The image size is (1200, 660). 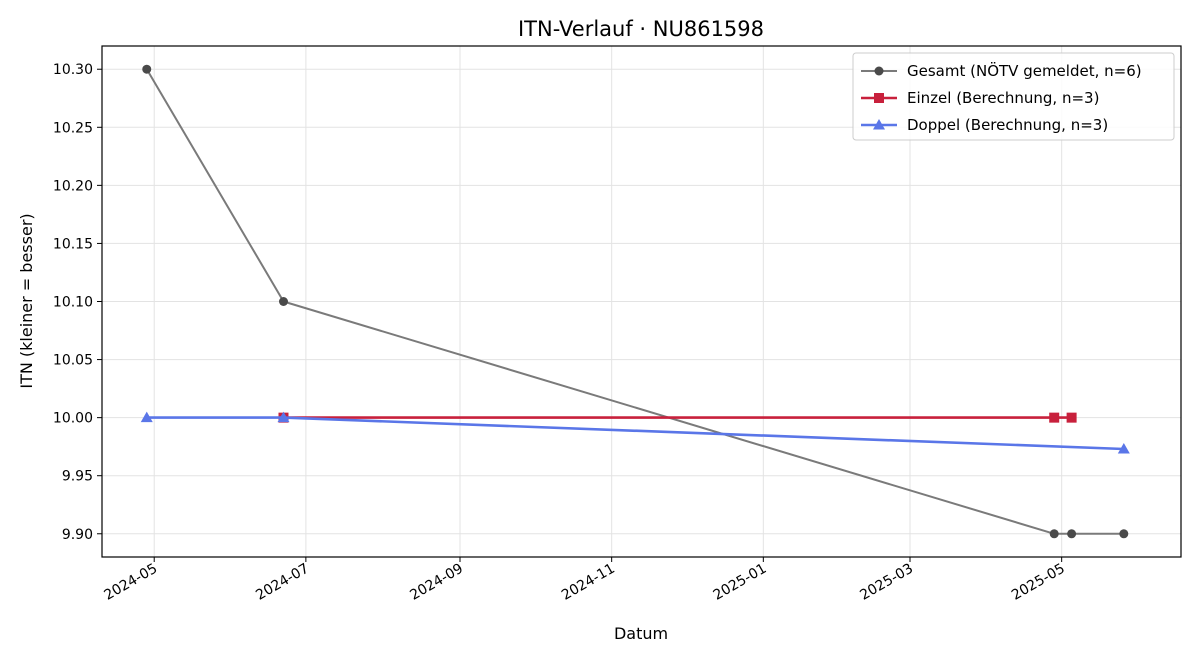 I want to click on x-axis-label: Datum, so click(x=641, y=633).